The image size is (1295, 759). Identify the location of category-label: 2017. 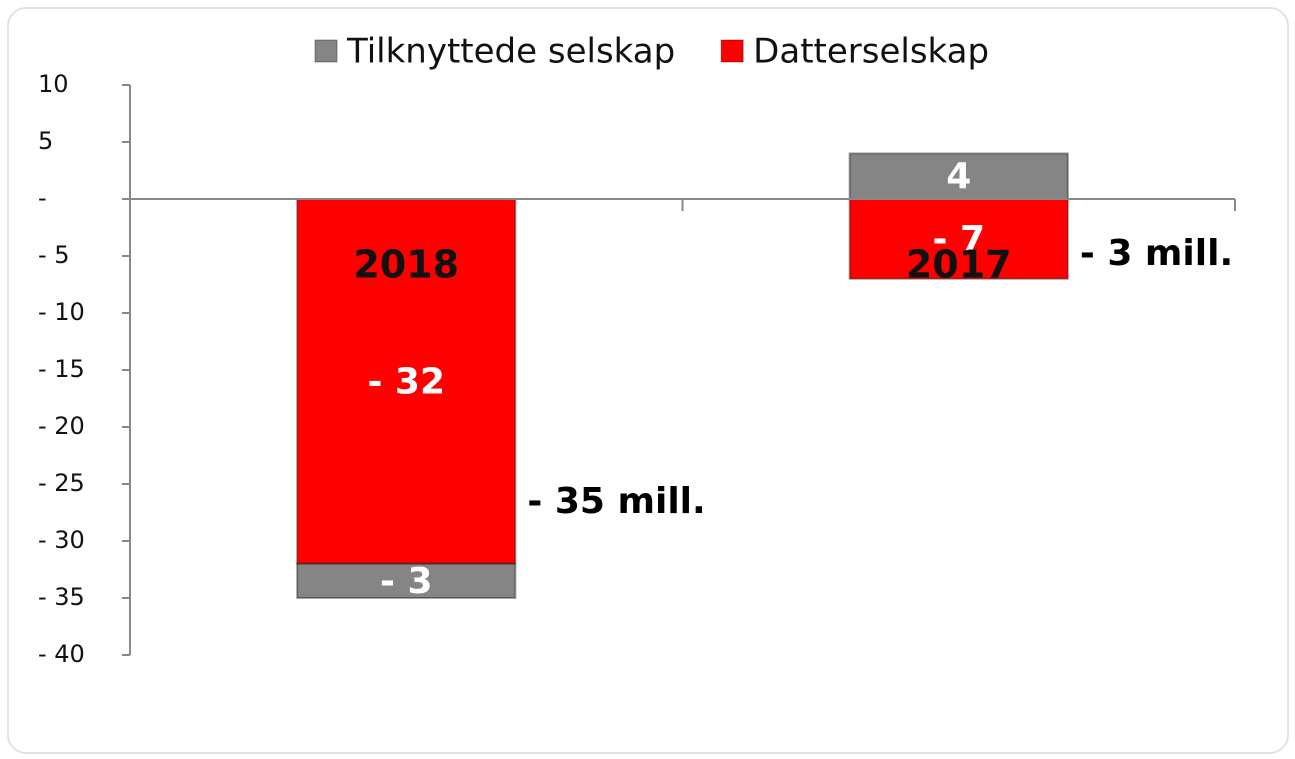
(959, 265).